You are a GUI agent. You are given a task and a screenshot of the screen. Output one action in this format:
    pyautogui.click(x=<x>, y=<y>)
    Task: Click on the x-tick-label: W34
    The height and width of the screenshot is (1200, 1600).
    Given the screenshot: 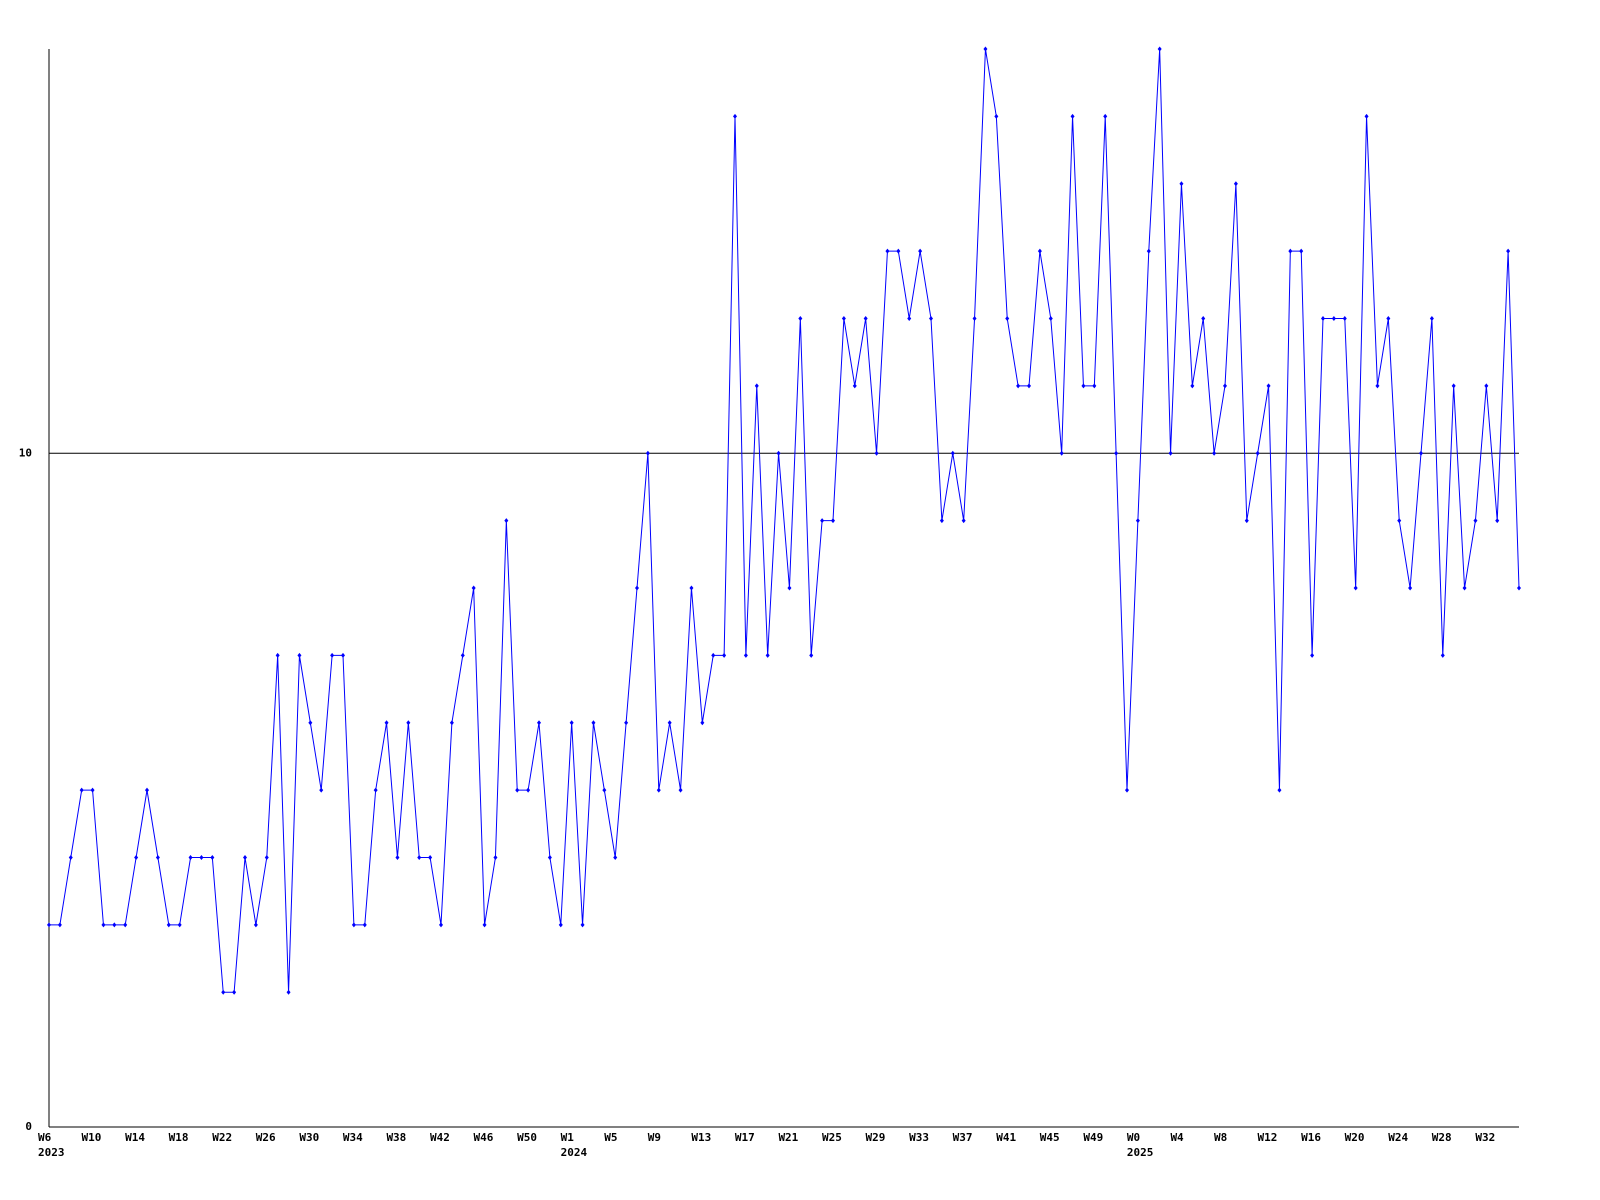 What is the action you would take?
    pyautogui.click(x=353, y=1137)
    